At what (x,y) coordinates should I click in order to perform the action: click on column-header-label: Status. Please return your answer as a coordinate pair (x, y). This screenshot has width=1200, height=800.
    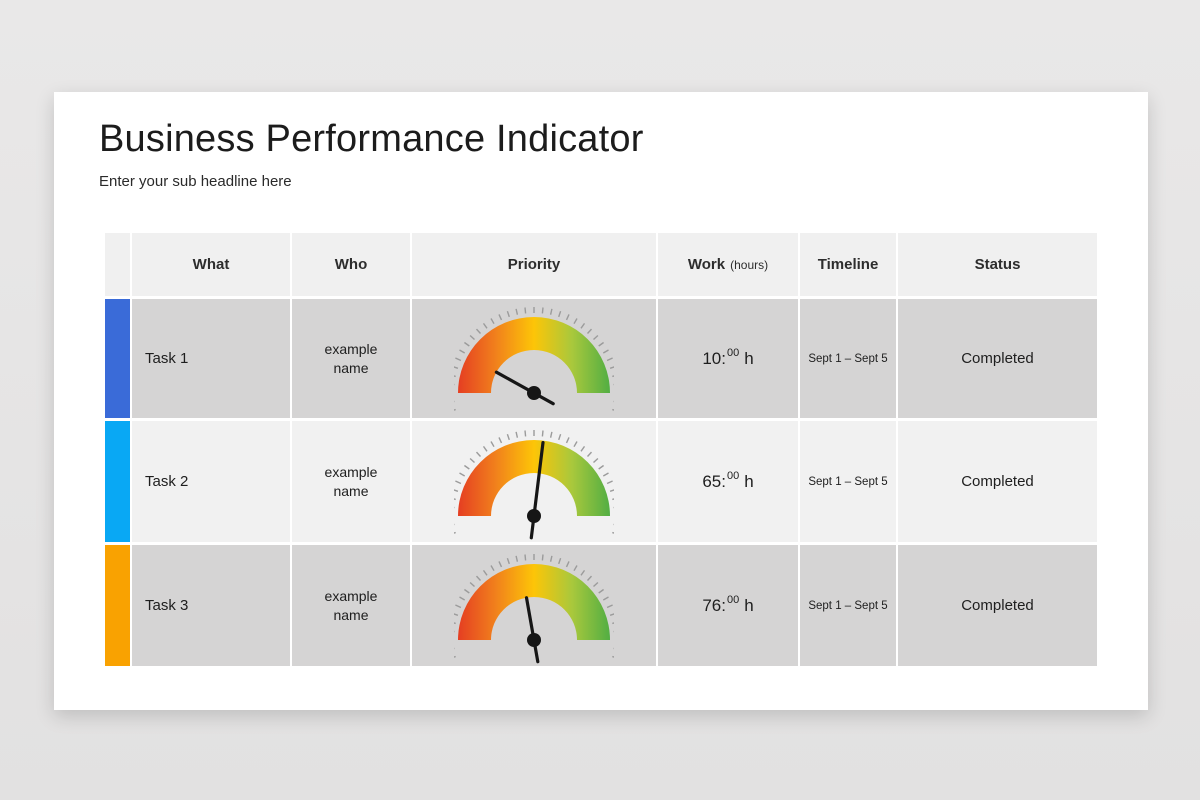
    Looking at the image, I should click on (997, 264).